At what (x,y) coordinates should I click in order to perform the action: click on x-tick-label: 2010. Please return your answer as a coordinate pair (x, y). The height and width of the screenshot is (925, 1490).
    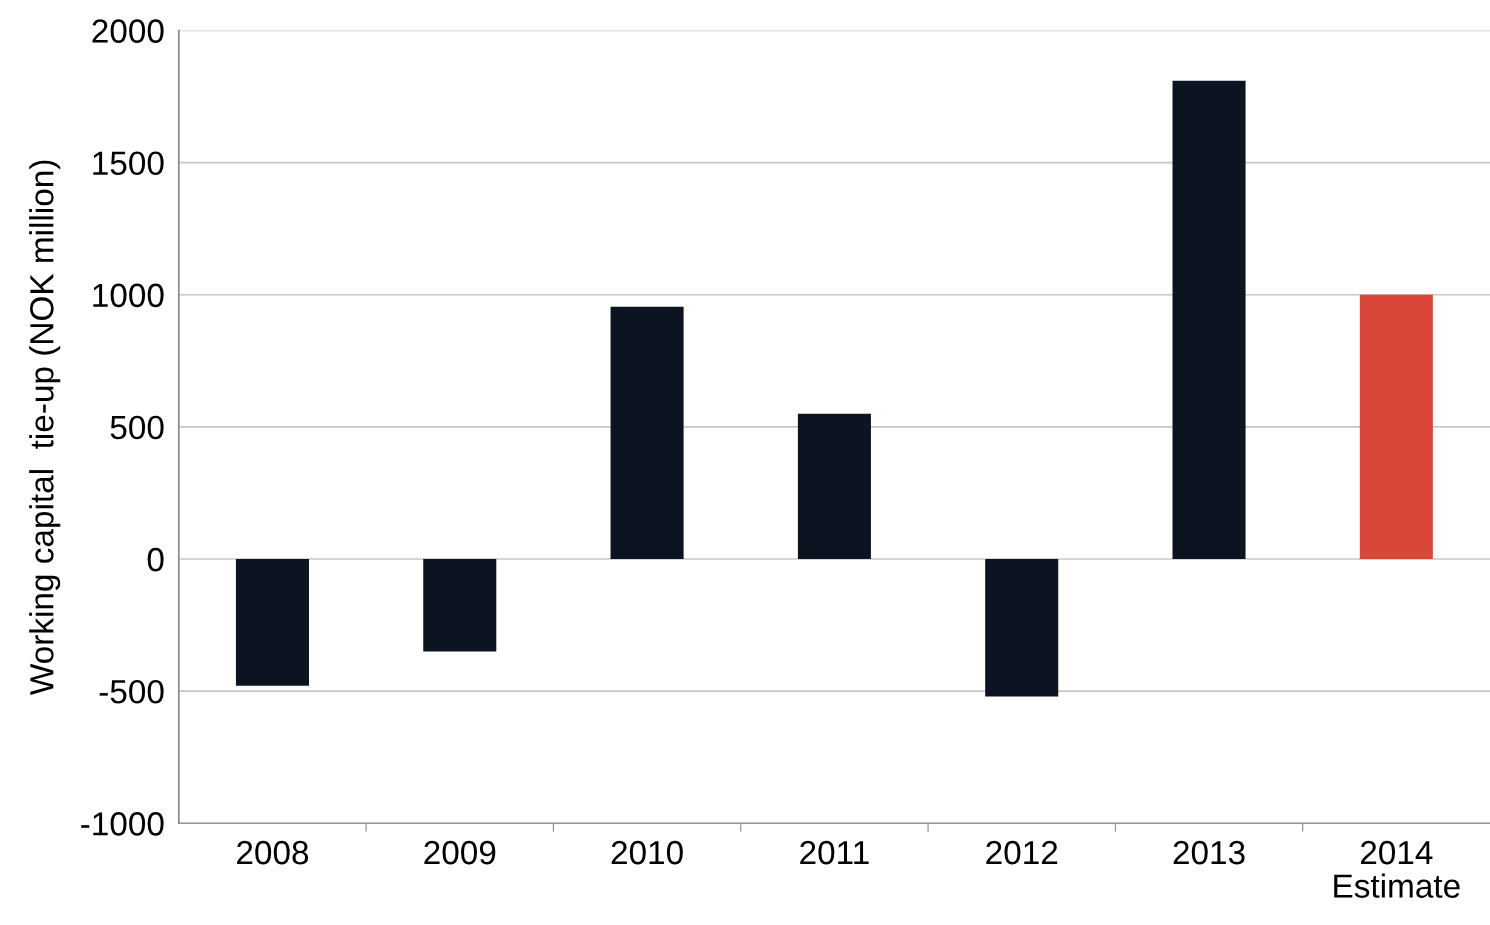
    Looking at the image, I should click on (647, 852).